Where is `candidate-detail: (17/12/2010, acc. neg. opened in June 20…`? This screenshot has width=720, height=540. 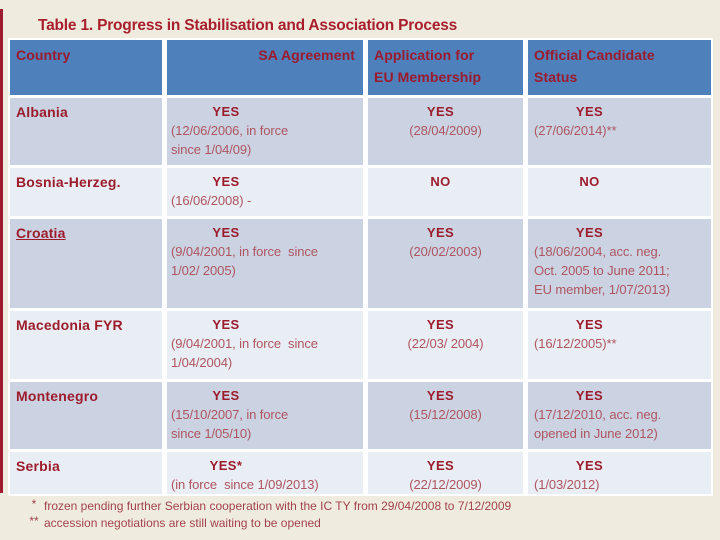
candidate-detail: (17/12/2010, acc. neg. opened in June 20… is located at coordinates (598, 424).